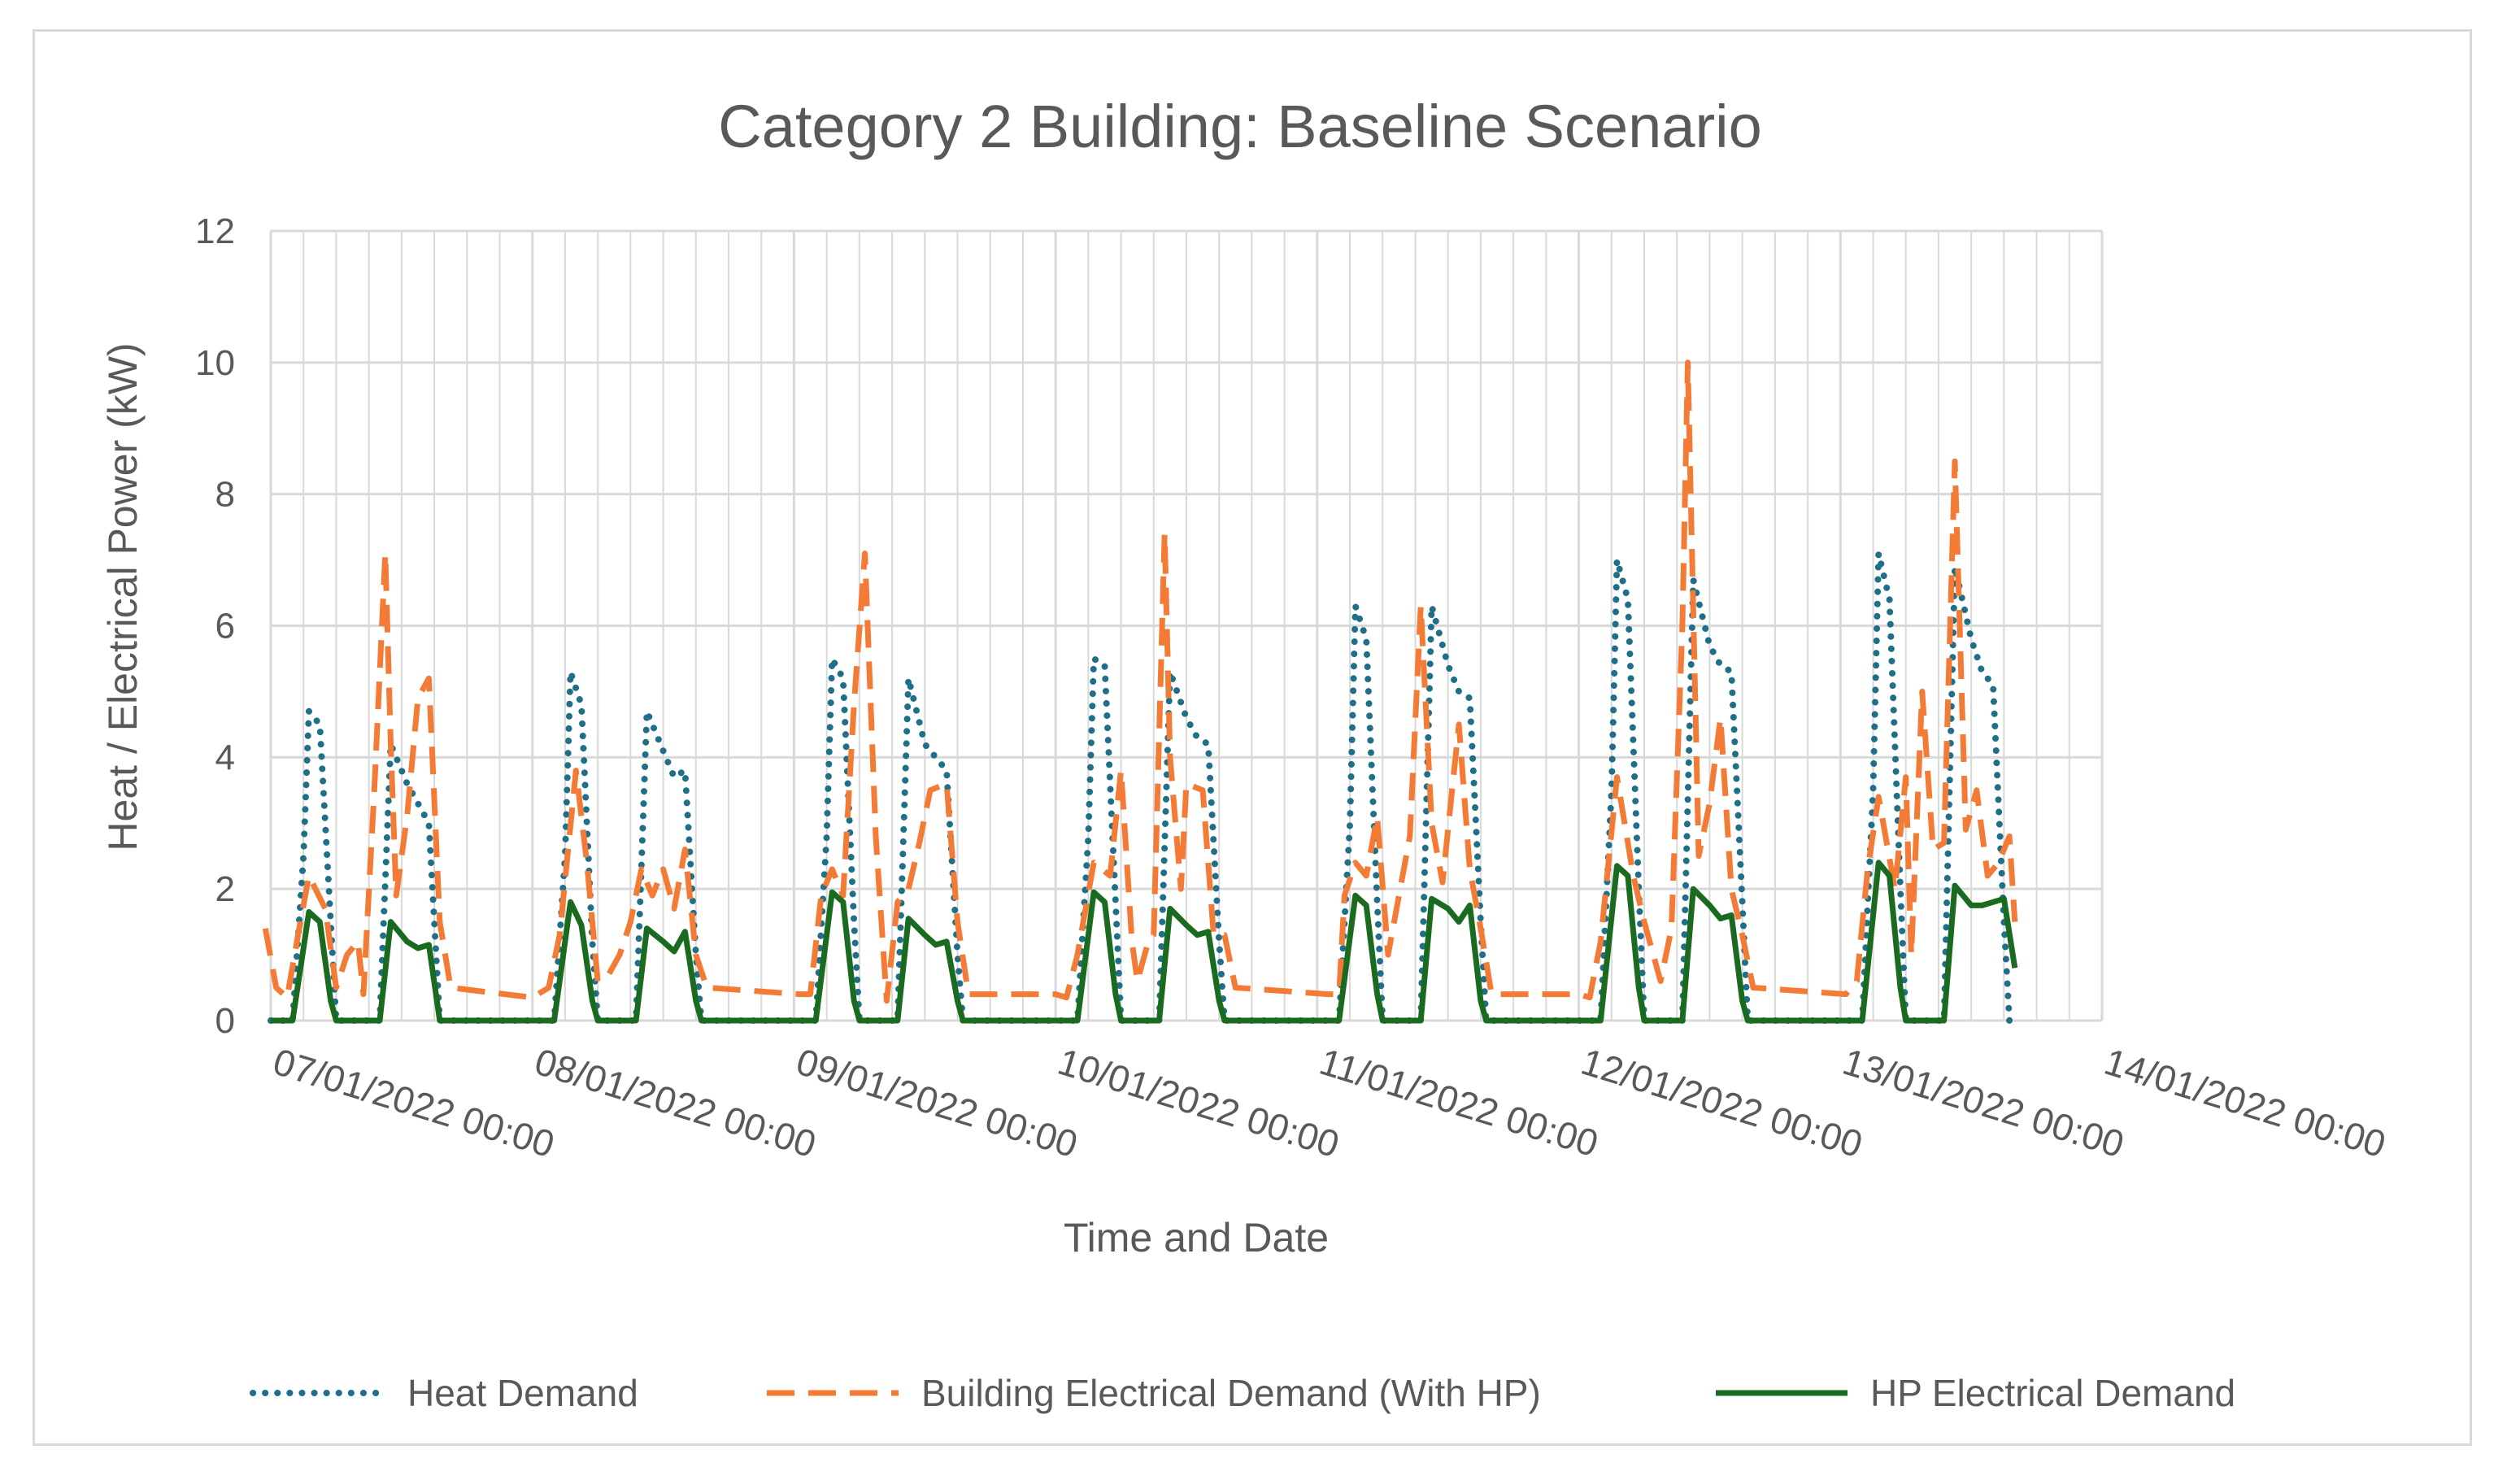  What do you see at coordinates (937, 1102) in the screenshot?
I see `x-tick-label: 09/01/2022 00:00` at bounding box center [937, 1102].